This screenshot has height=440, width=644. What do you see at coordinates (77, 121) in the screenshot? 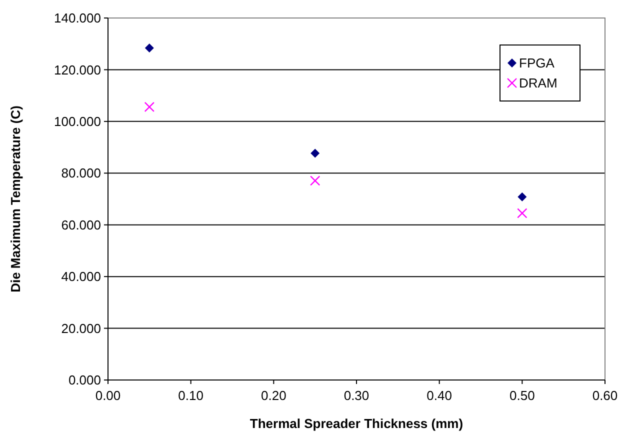
I see `y-tick-label: 100.000` at bounding box center [77, 121].